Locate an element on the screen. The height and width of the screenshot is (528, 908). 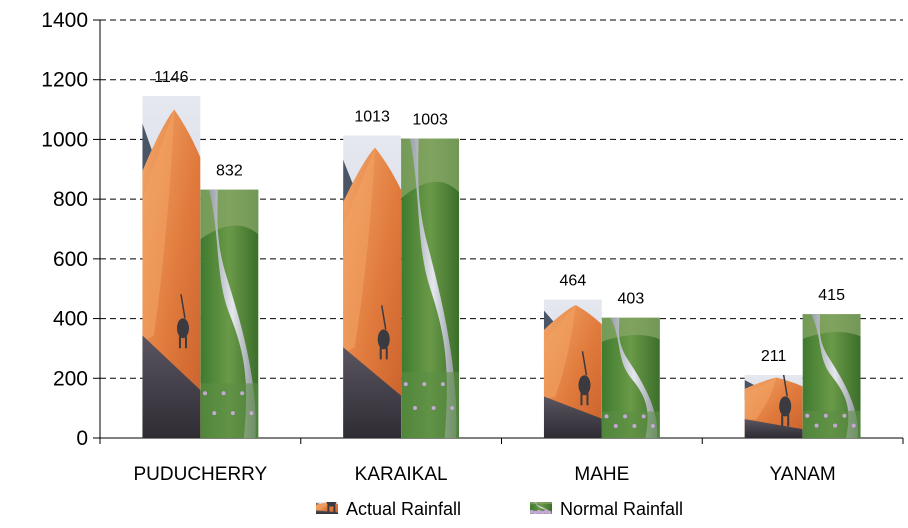
legend: Actual Rainfall Normal Rainfall is located at coordinates (499, 509).